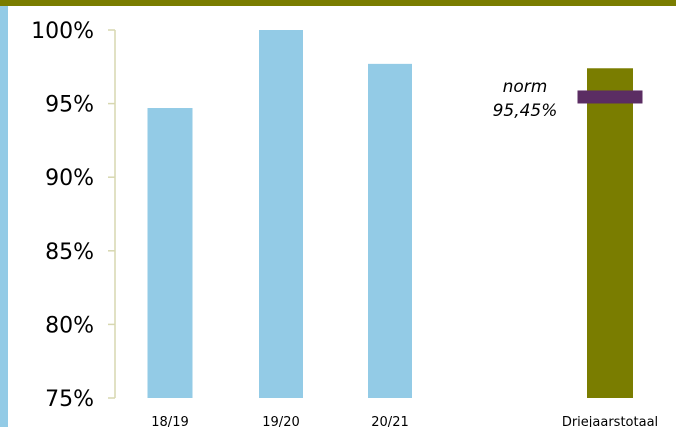  I want to click on top-accent-band, so click(338, 3).